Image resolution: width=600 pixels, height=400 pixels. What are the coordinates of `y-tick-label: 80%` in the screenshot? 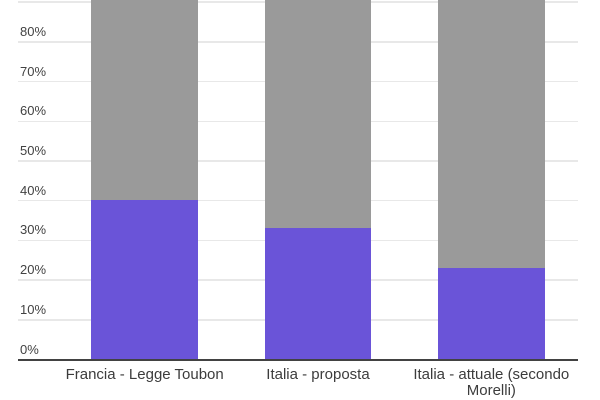 It's located at (33, 31).